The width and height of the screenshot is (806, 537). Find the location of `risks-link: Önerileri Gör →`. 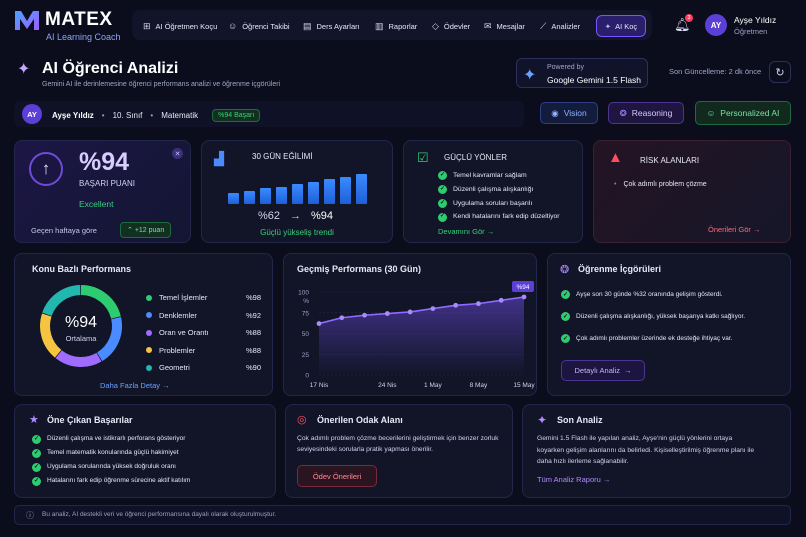

risks-link: Önerileri Gör → is located at coordinates (734, 229).